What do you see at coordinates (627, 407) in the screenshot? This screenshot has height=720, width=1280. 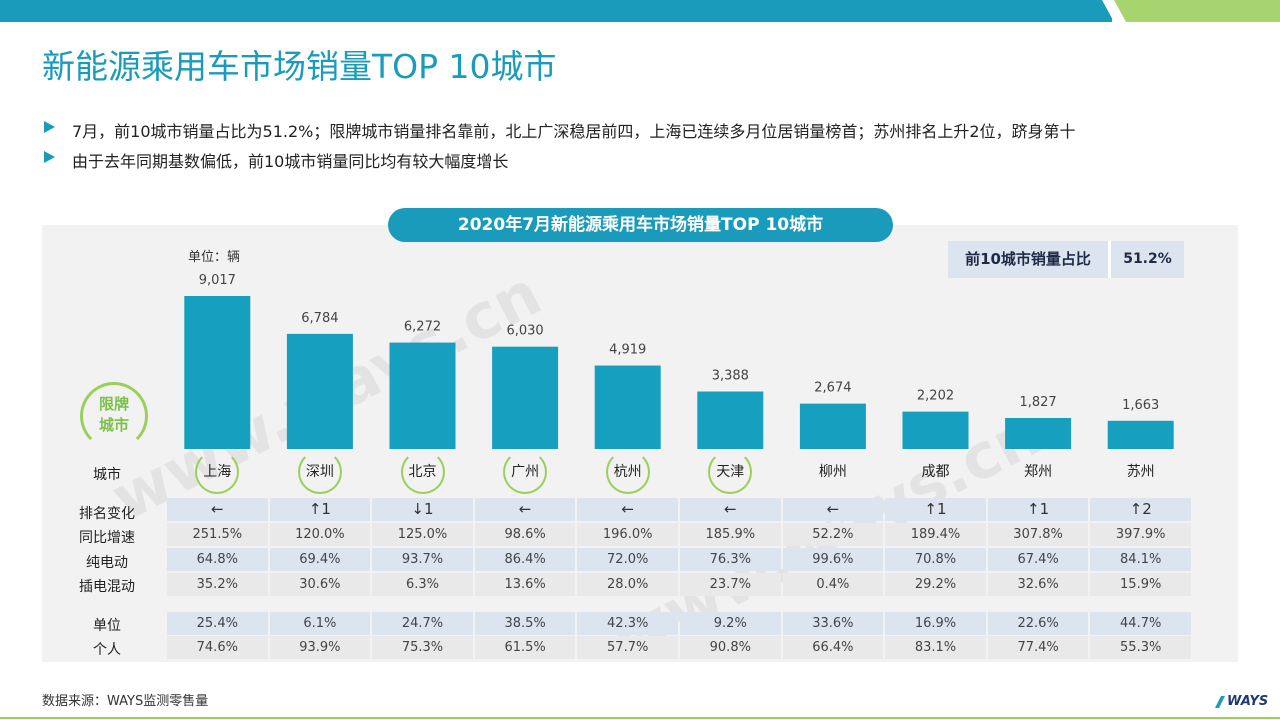 I see `bar-杭州` at bounding box center [627, 407].